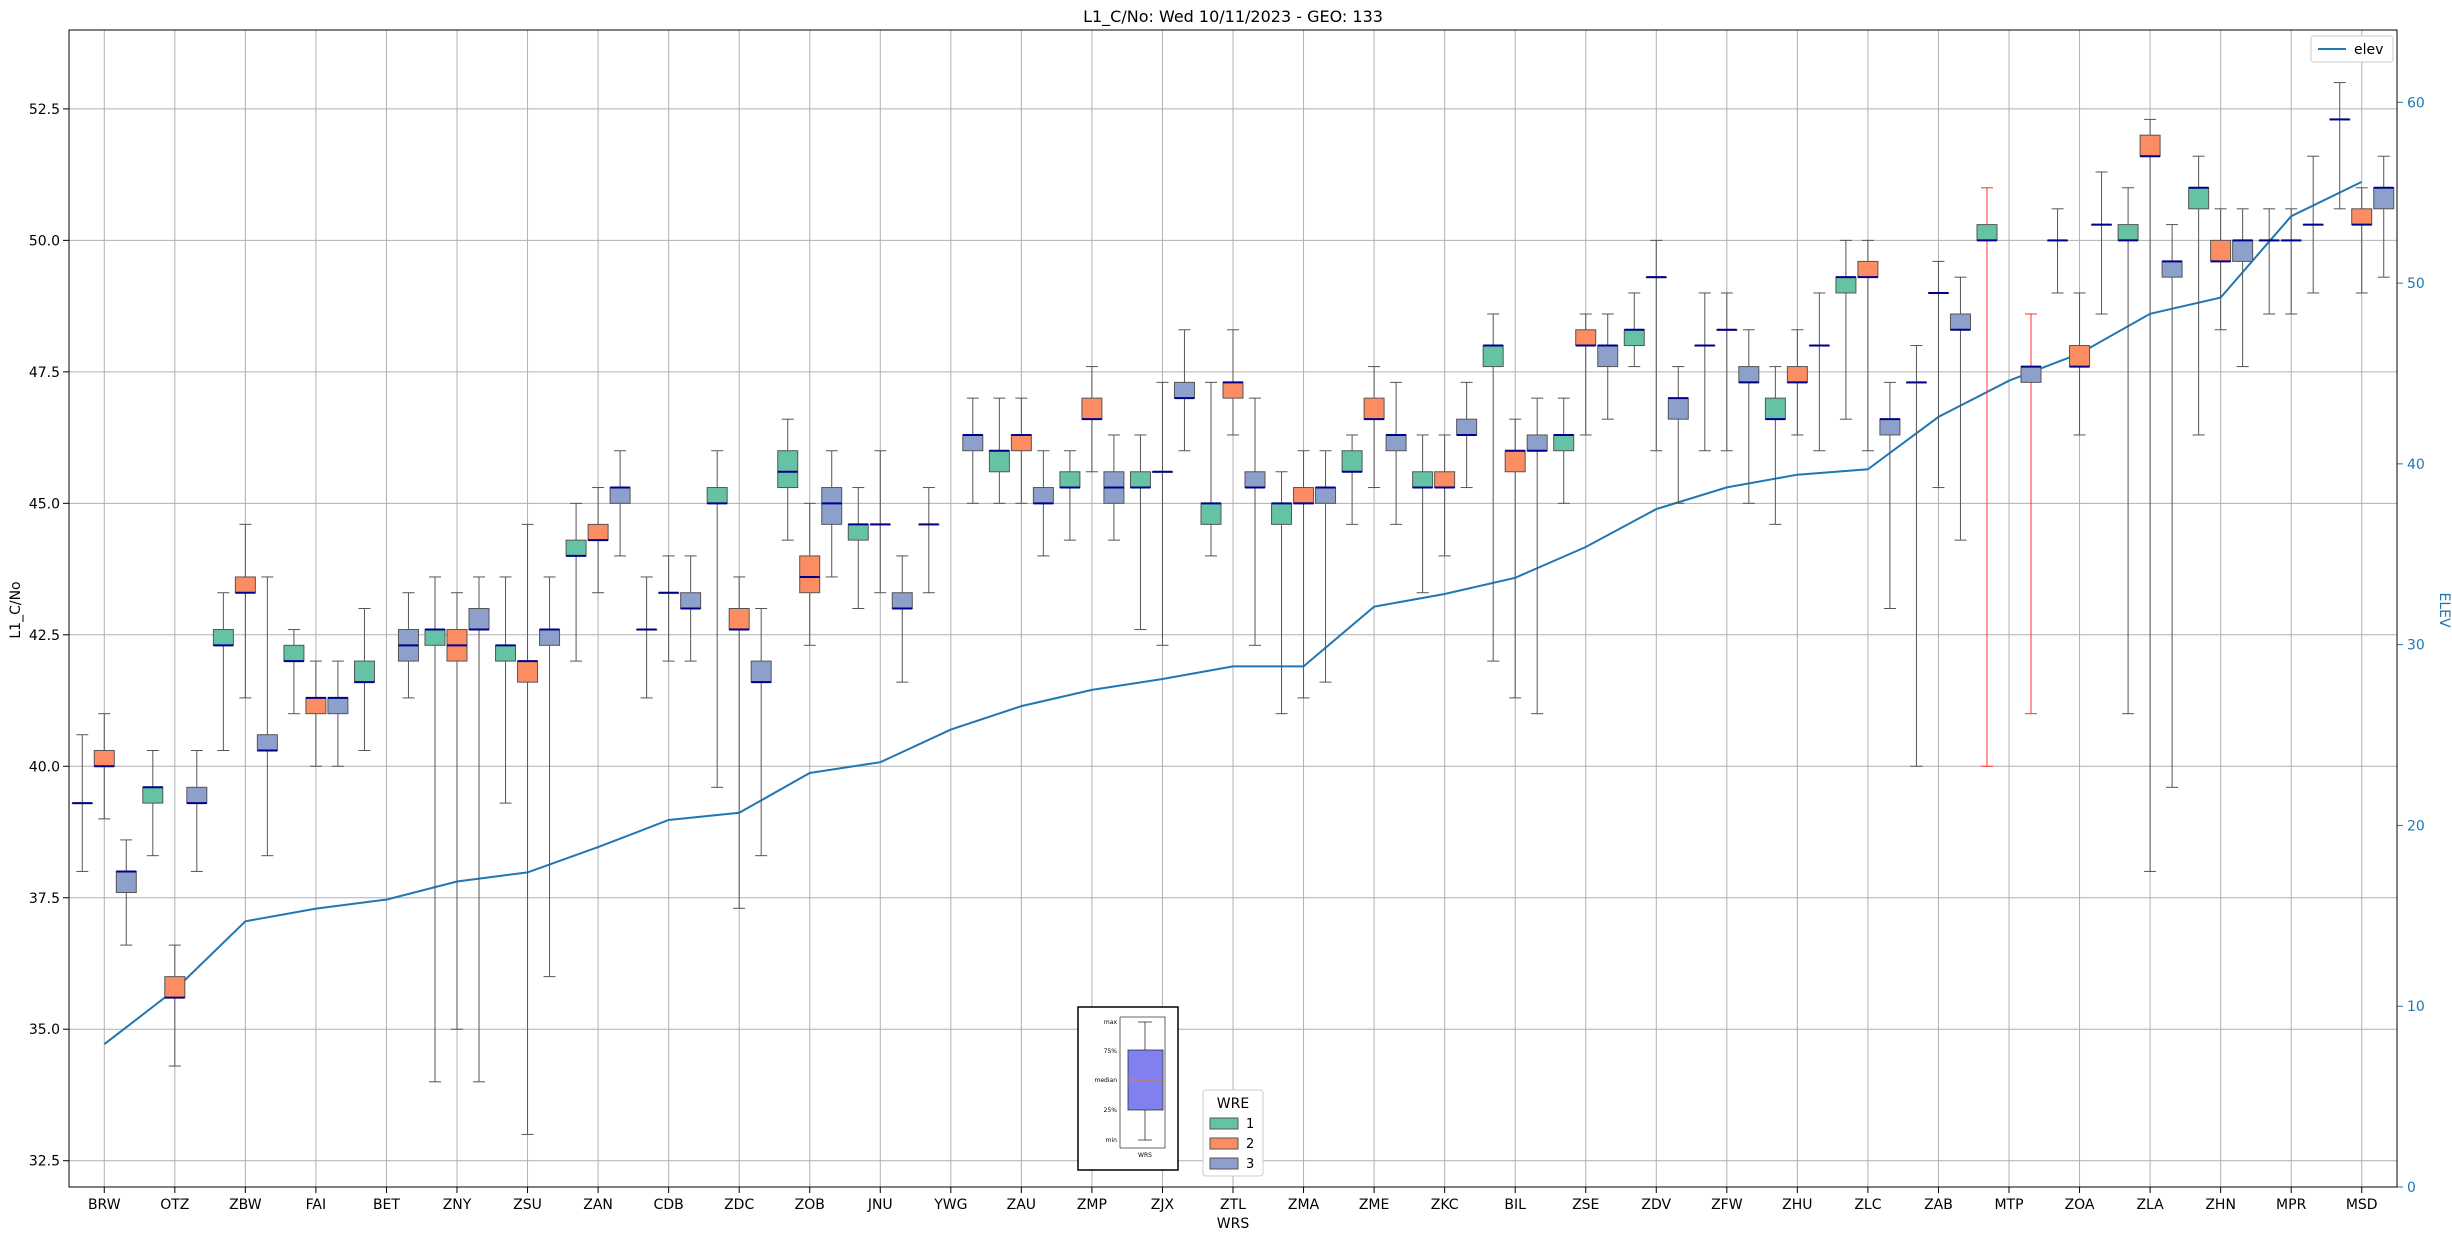 The width and height of the screenshot is (2452, 1238). What do you see at coordinates (1564, 450) in the screenshot?
I see `box-zse-wre1` at bounding box center [1564, 450].